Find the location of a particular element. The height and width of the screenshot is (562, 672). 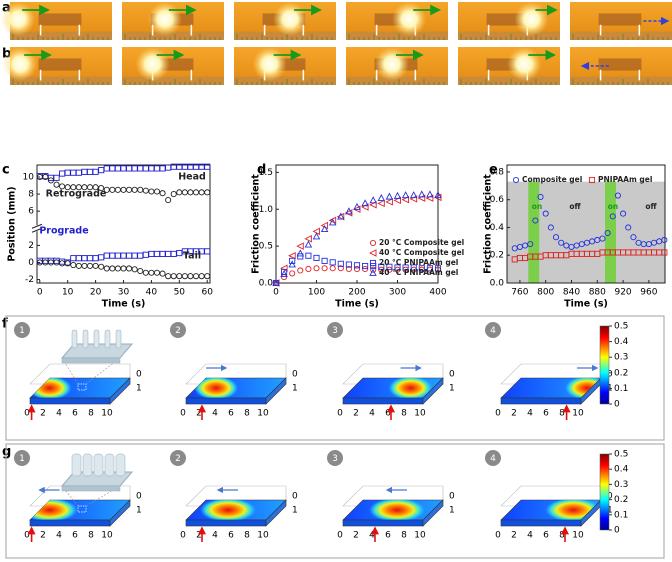

y-axis-title: Position (mm) is located at coordinates (12, 223).